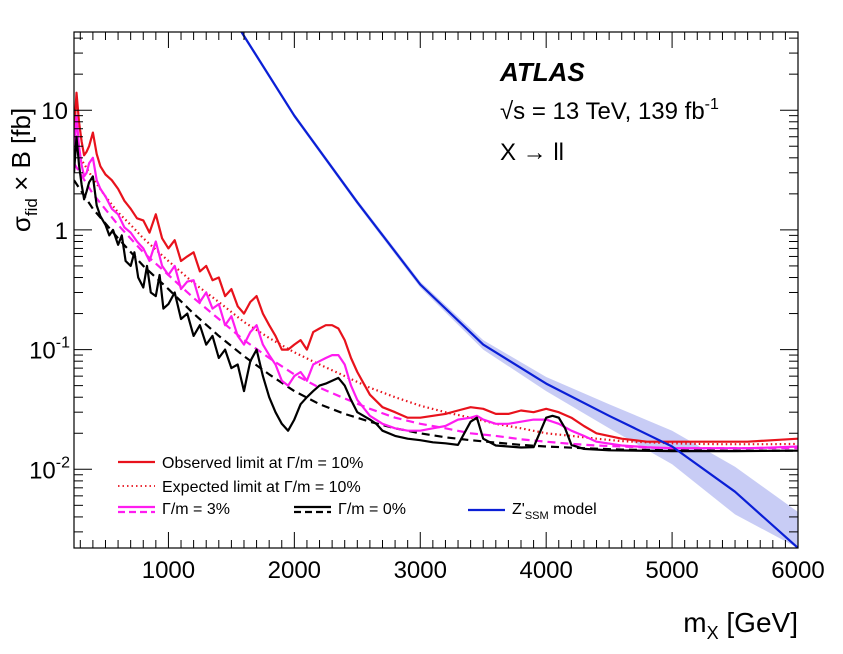 This screenshot has height=654, width=843. I want to click on x-tick-label: 1000, so click(168, 570).